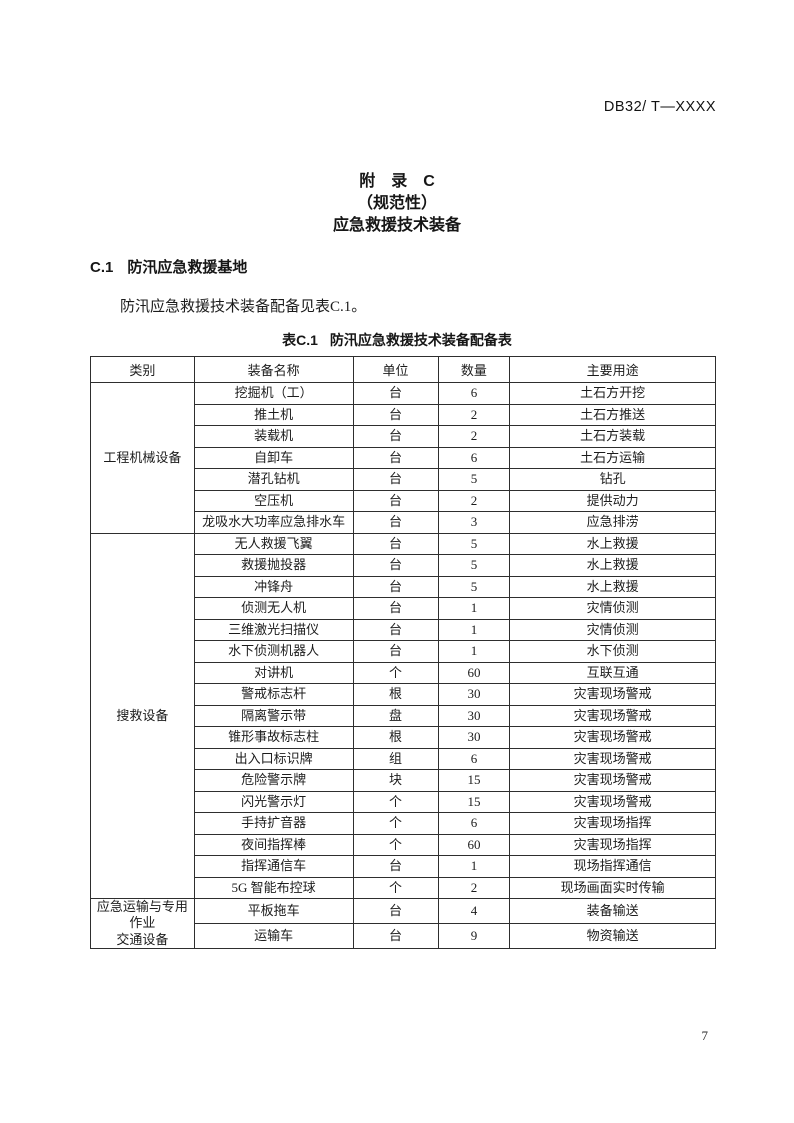 The width and height of the screenshot is (794, 1123). What do you see at coordinates (612, 414) in the screenshot?
I see `table-cell: 土石方推送` at bounding box center [612, 414].